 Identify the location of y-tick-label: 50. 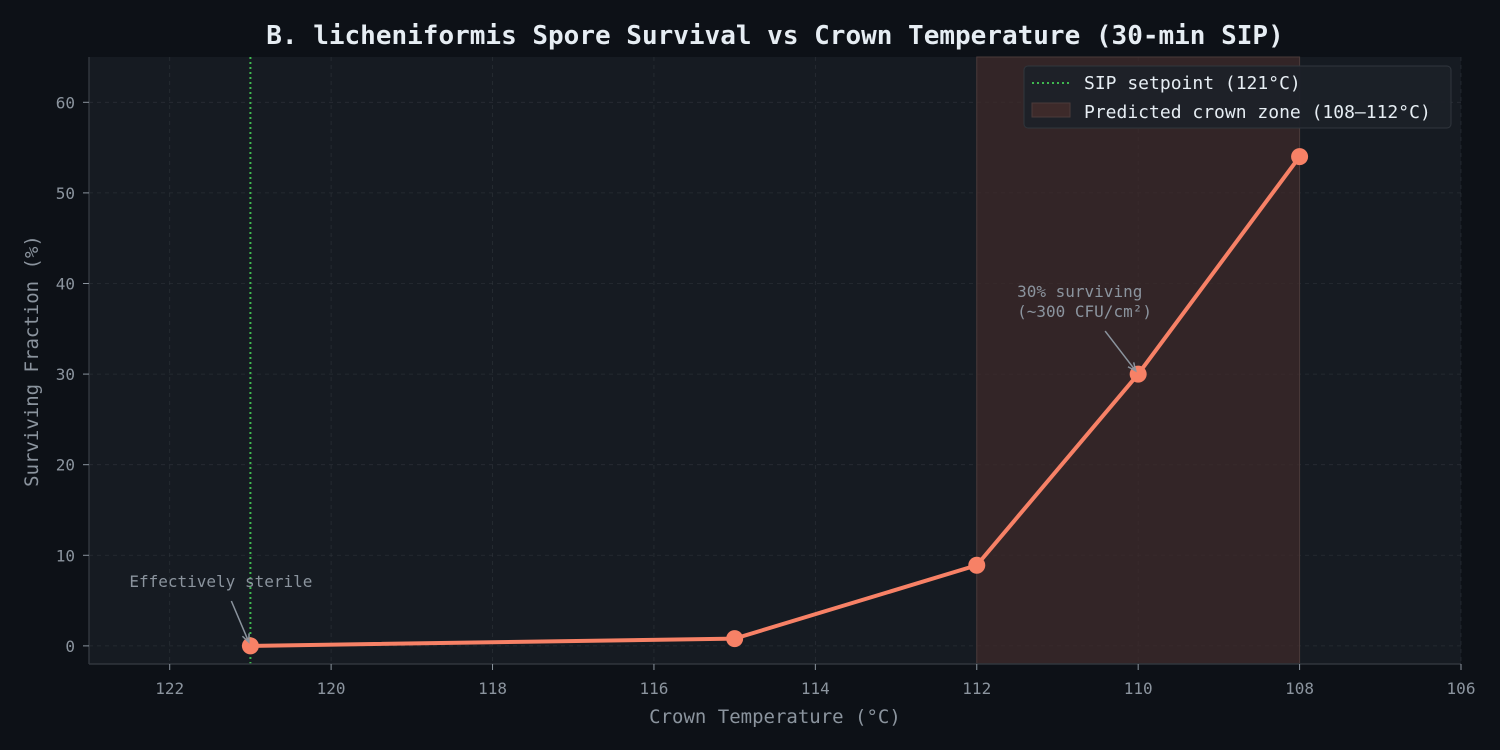
(65, 193).